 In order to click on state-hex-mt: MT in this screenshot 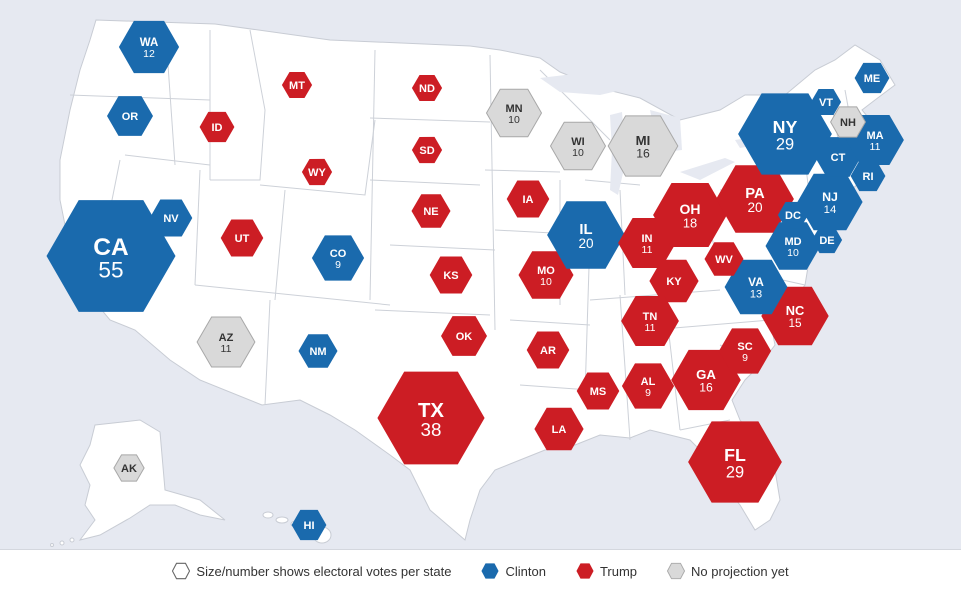, I will do `click(297, 85)`.